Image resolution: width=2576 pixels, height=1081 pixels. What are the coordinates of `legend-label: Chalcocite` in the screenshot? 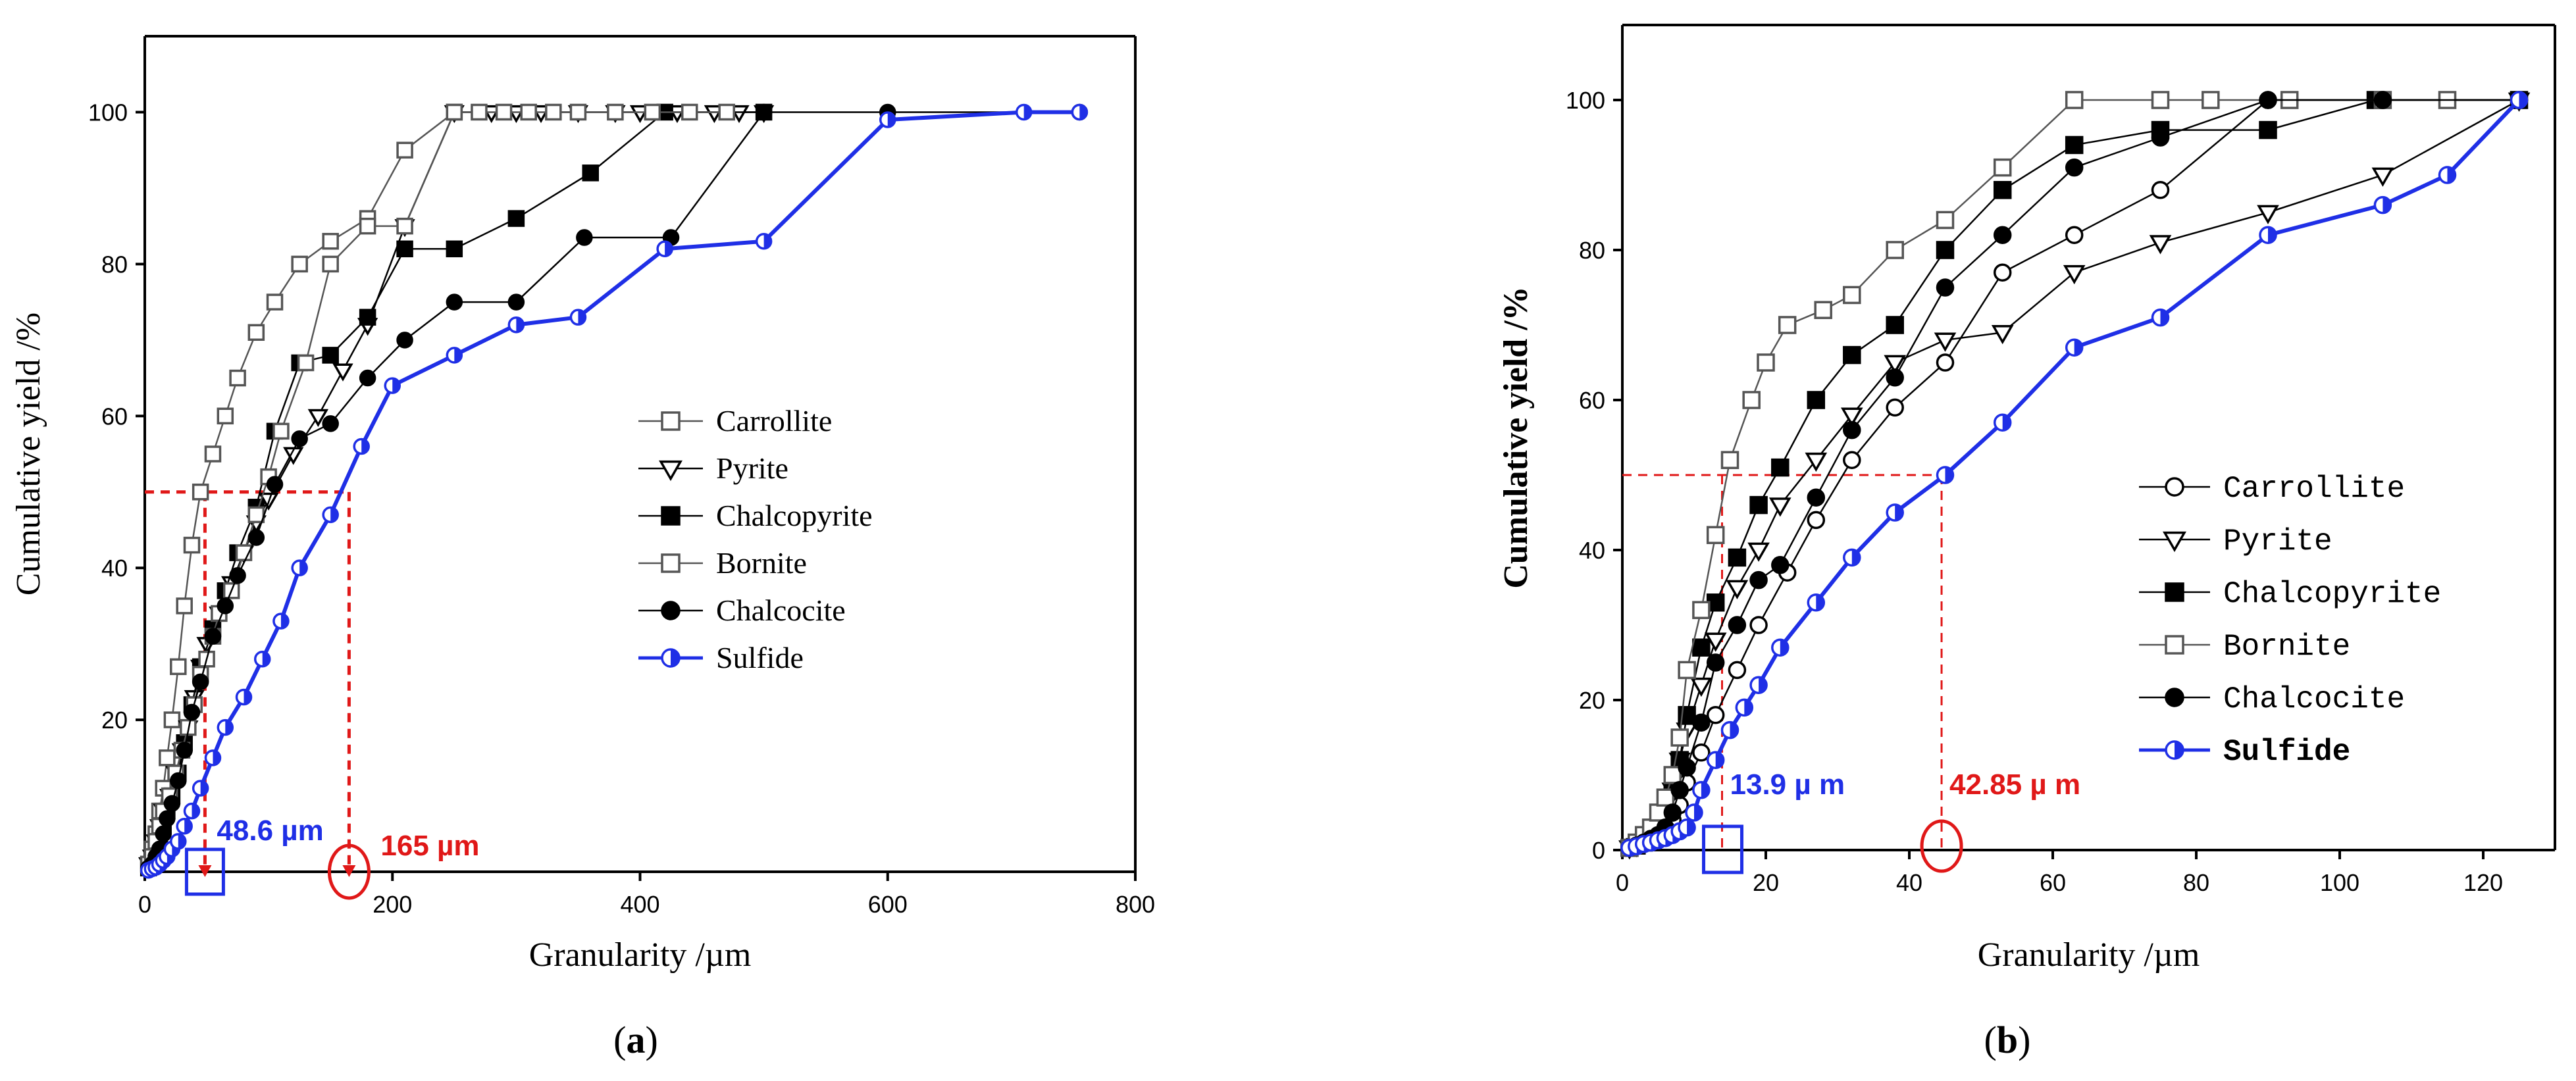 It's located at (2314, 699).